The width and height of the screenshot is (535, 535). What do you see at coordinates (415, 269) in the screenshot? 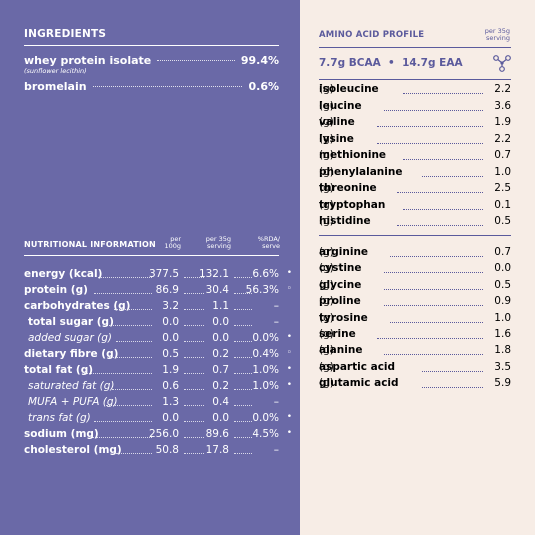
I see `amino-row: cystine (g) 0.0` at bounding box center [415, 269].